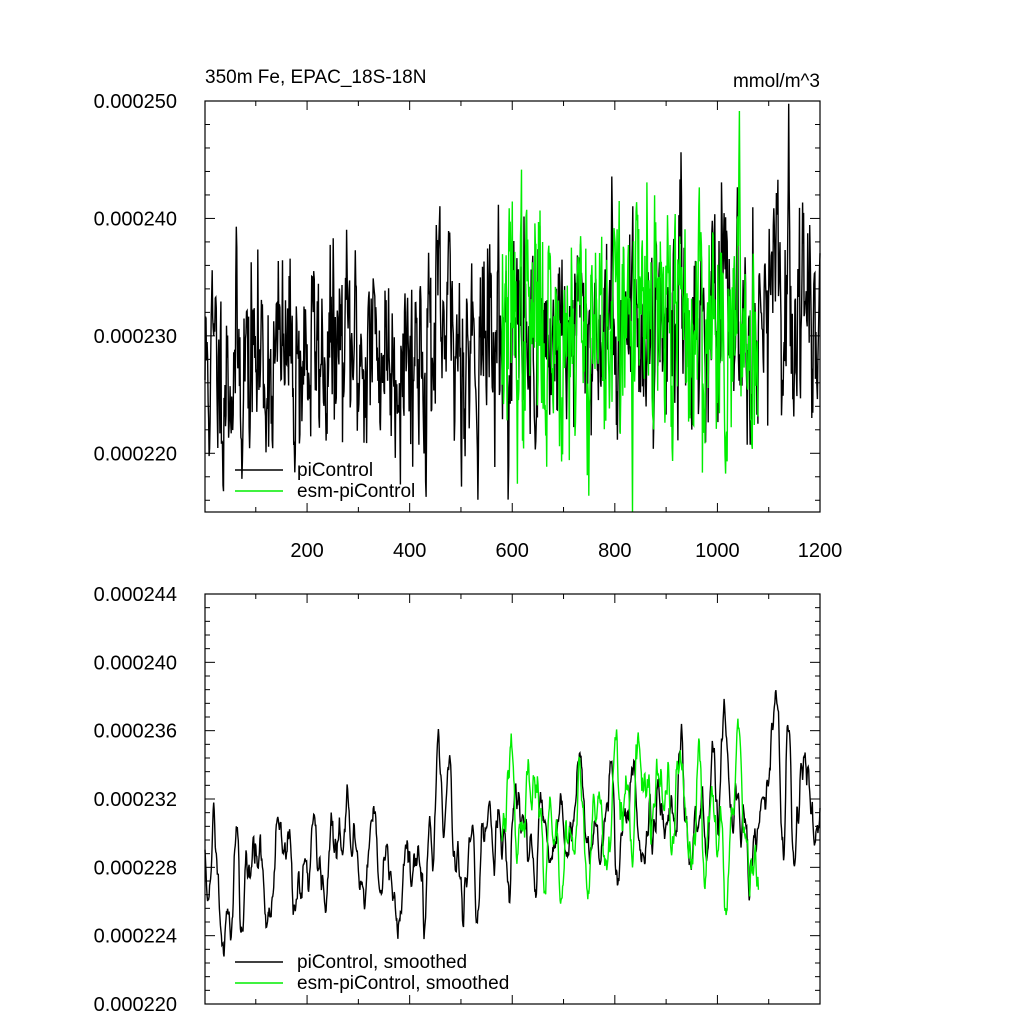 This screenshot has width=1024, height=1024. What do you see at coordinates (717, 551) in the screenshot?
I see `x-tick-label: 1000` at bounding box center [717, 551].